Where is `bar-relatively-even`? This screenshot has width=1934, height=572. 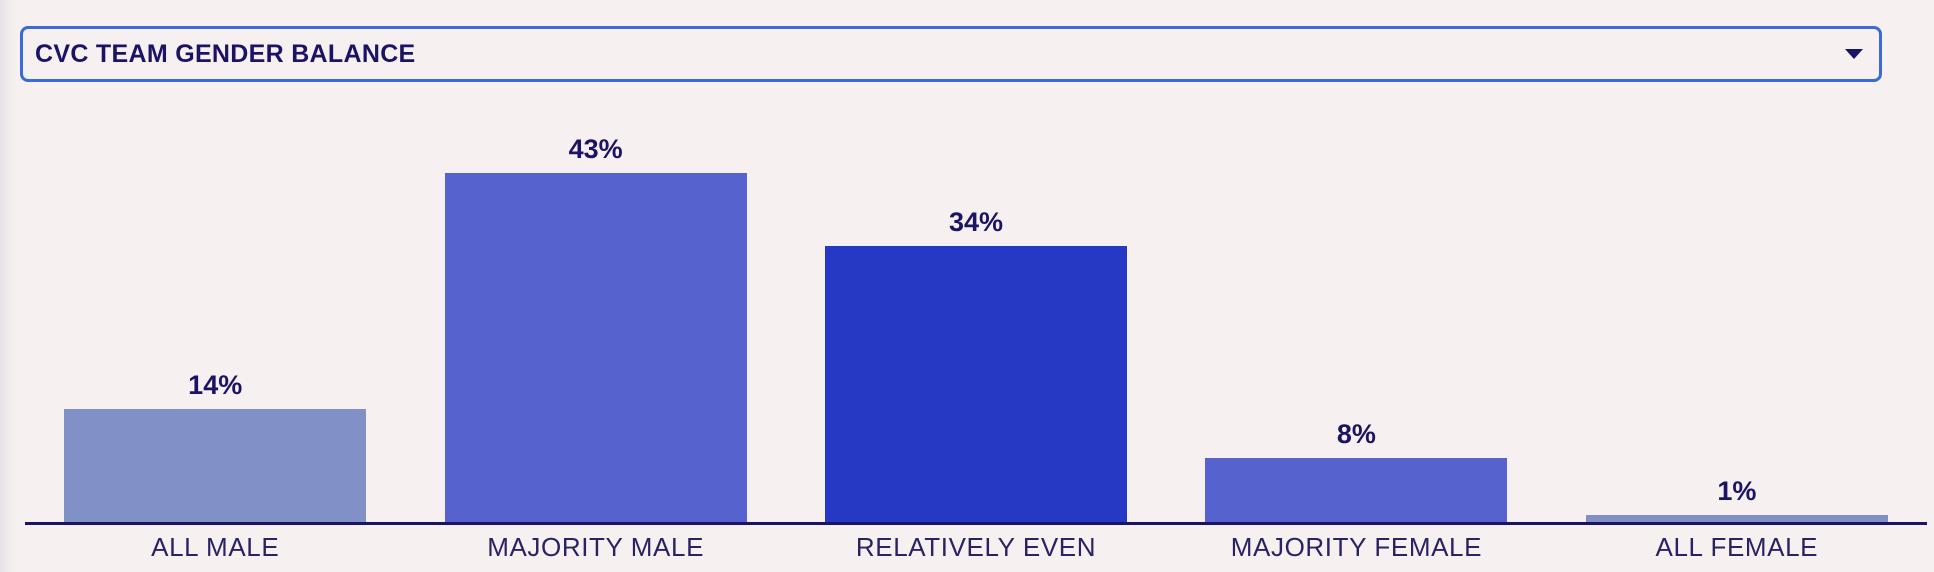
bar-relatively-even is located at coordinates (976, 384).